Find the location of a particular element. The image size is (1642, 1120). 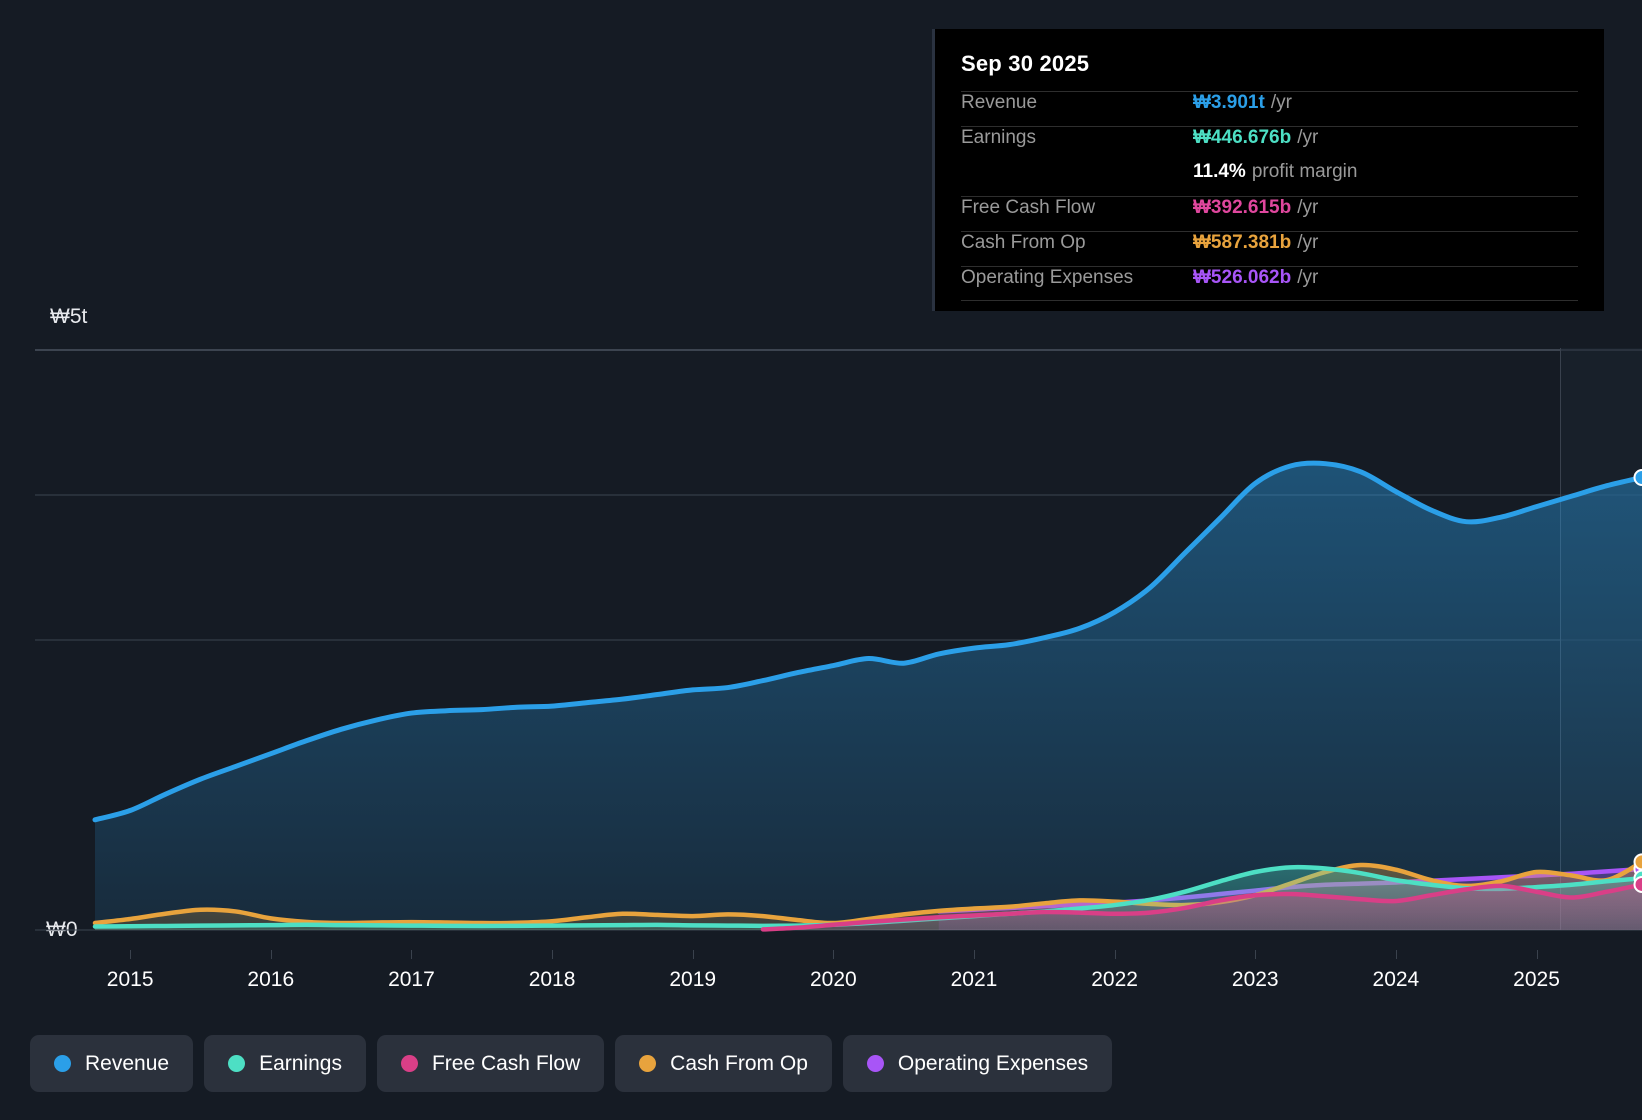

legend-label: Operating Expenses is located at coordinates (993, 1063).